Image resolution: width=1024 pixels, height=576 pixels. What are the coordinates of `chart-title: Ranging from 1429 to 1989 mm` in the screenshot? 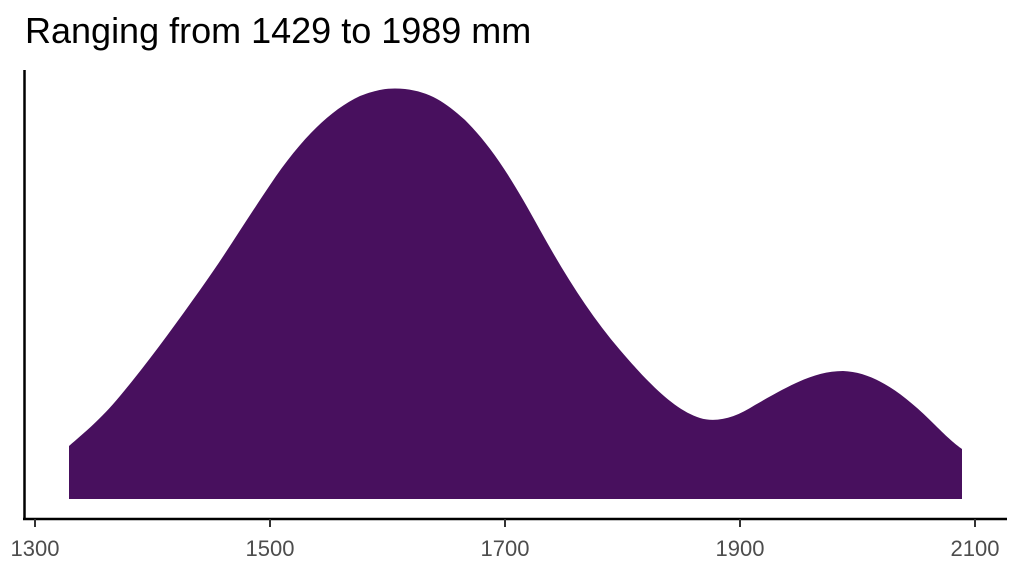 It's located at (278, 30).